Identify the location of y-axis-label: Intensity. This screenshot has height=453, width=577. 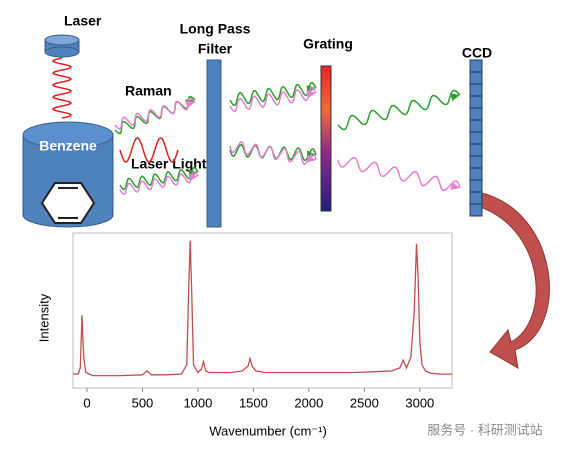
(43, 317).